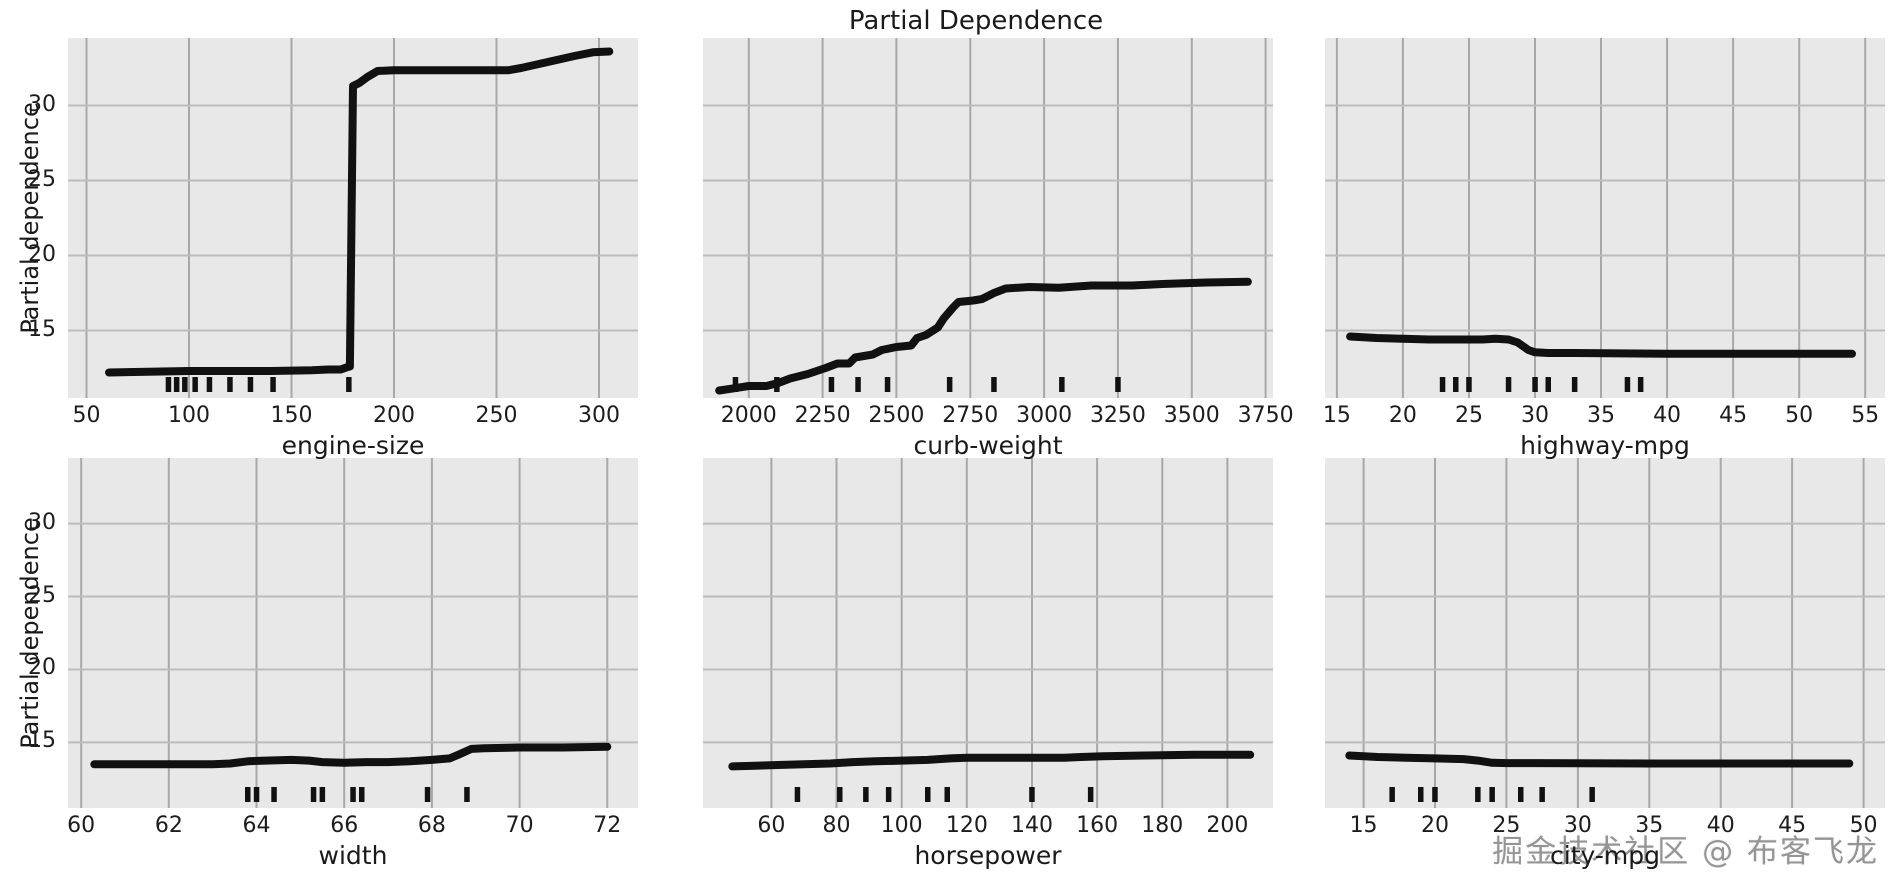 This screenshot has height=883, width=1893. Describe the element at coordinates (291, 415) in the screenshot. I see `x-tick-label: 150` at that location.